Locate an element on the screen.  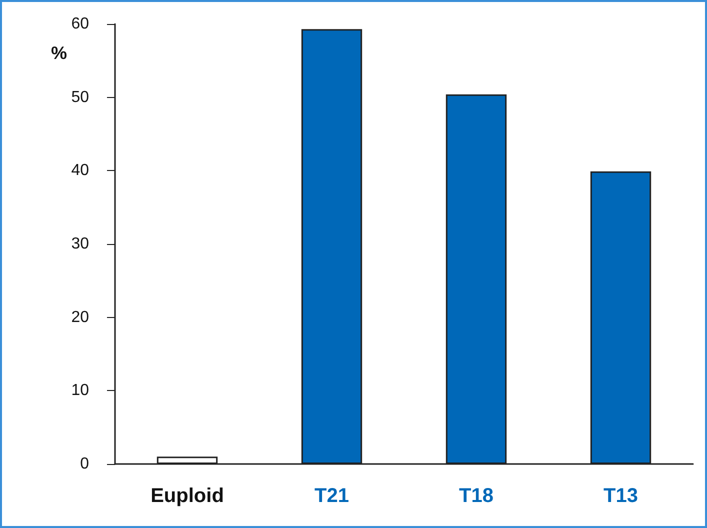
y-tick-label: 40 is located at coordinates (80, 171).